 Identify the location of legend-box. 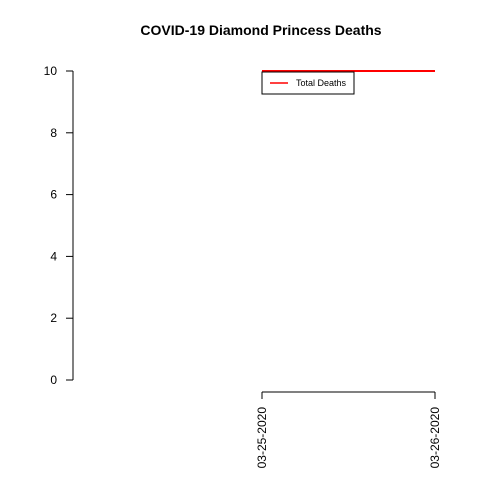
(308, 83).